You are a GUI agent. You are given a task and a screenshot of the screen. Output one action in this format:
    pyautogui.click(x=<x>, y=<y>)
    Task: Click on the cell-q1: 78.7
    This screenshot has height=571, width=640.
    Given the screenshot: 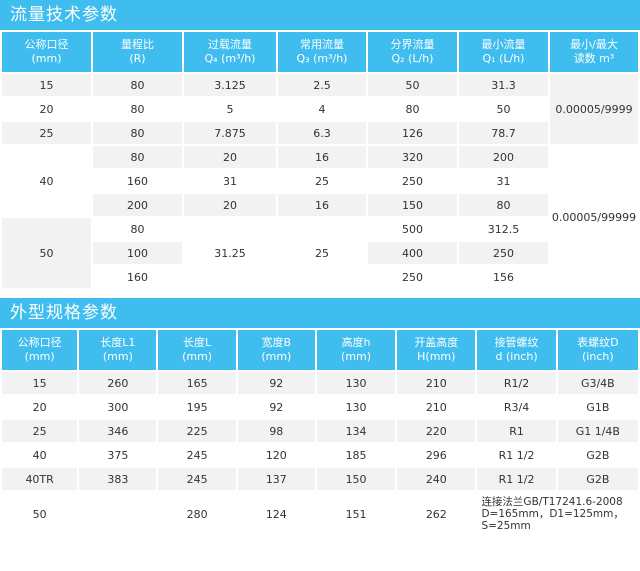 What is the action you would take?
    pyautogui.click(x=503, y=133)
    